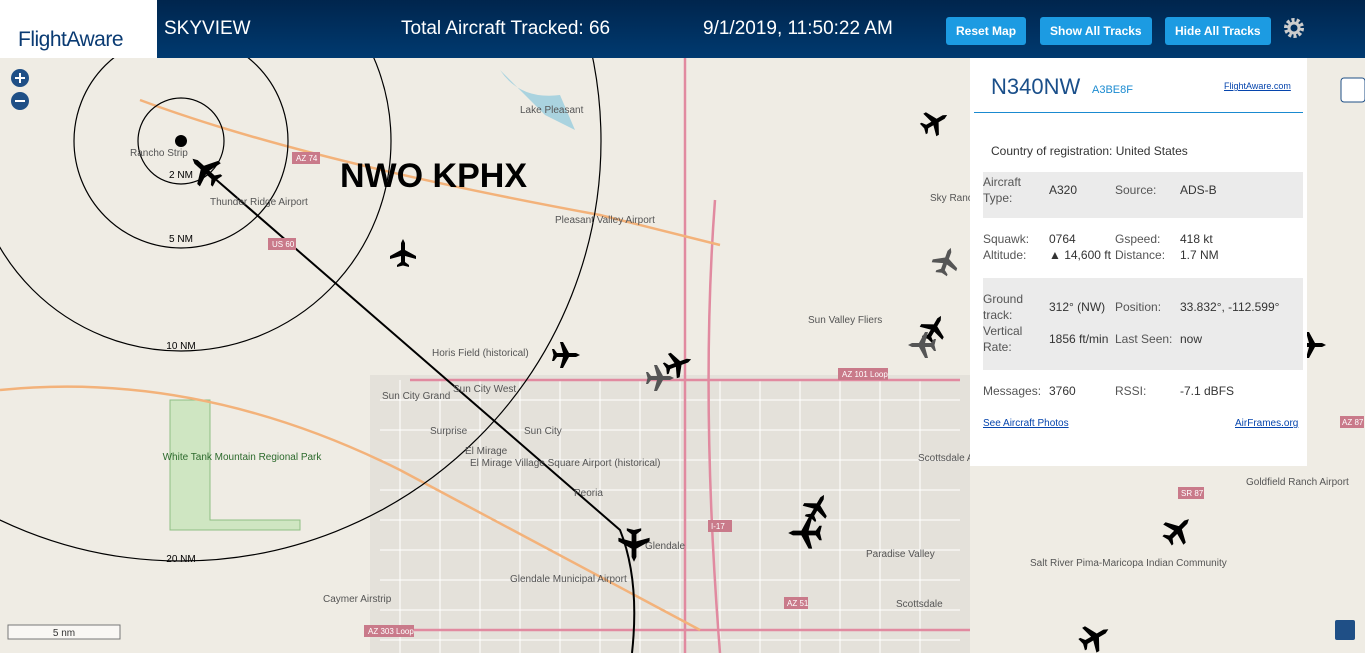  What do you see at coordinates (486, 451) in the screenshot?
I see `place-label: El Mirage` at bounding box center [486, 451].